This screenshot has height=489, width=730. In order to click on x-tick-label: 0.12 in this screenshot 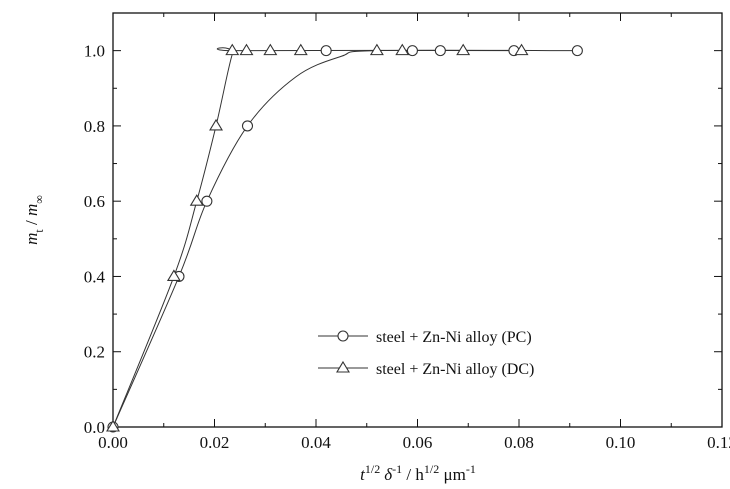, I will do `click(718, 442)`.